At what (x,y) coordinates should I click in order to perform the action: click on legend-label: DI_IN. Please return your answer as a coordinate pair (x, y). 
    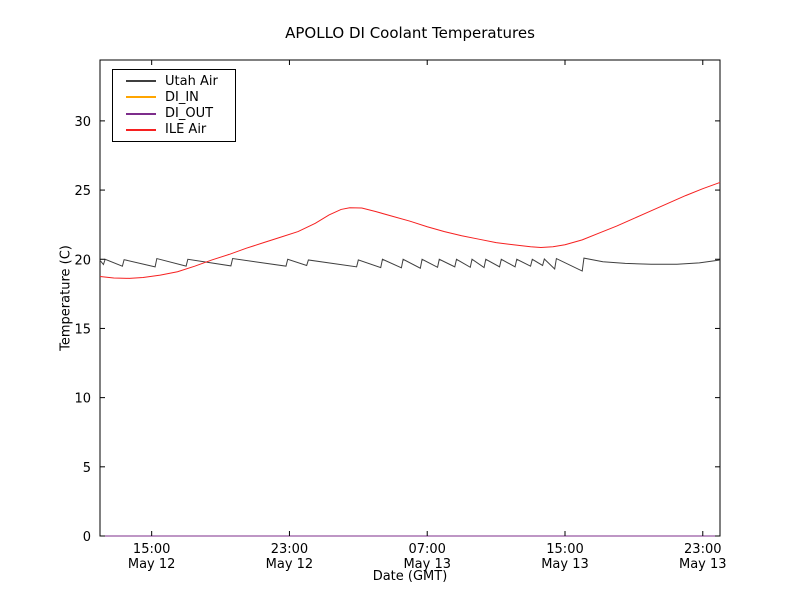
    Looking at the image, I should click on (182, 97).